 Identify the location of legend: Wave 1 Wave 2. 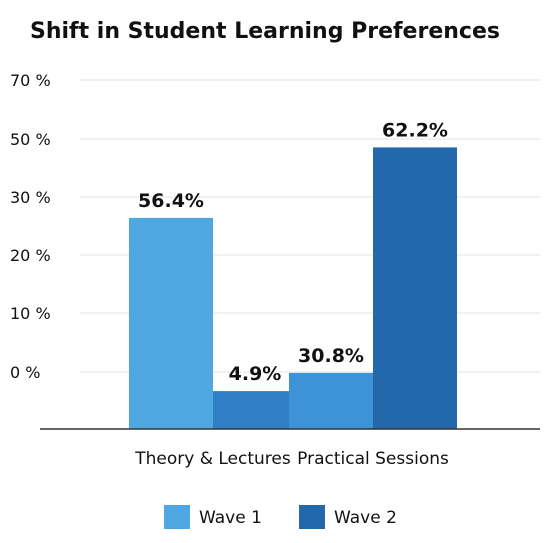
(280, 517).